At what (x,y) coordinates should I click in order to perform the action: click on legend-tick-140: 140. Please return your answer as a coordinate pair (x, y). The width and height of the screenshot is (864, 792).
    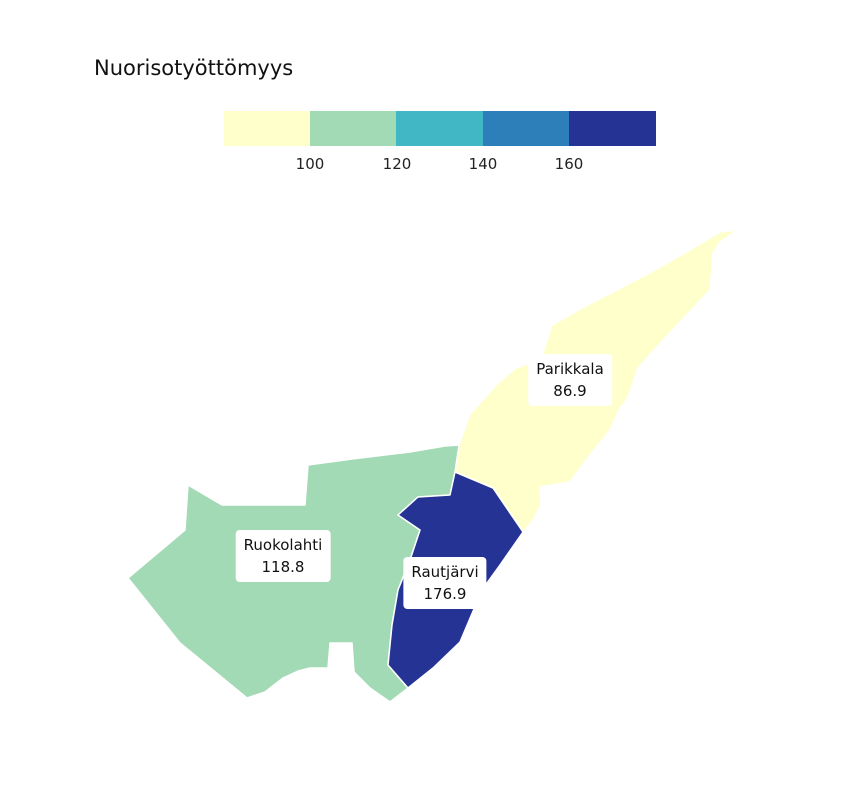
    Looking at the image, I should click on (483, 164).